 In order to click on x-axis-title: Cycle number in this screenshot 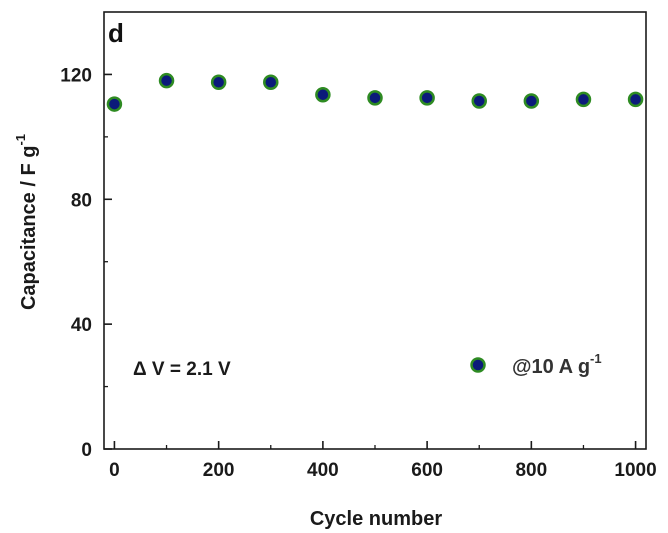, I will do `click(376, 519)`.